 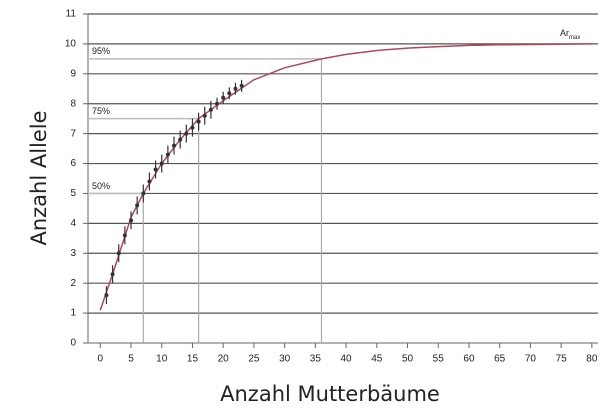 What do you see at coordinates (71, 14) in the screenshot?
I see `y-tick-label: 11` at bounding box center [71, 14].